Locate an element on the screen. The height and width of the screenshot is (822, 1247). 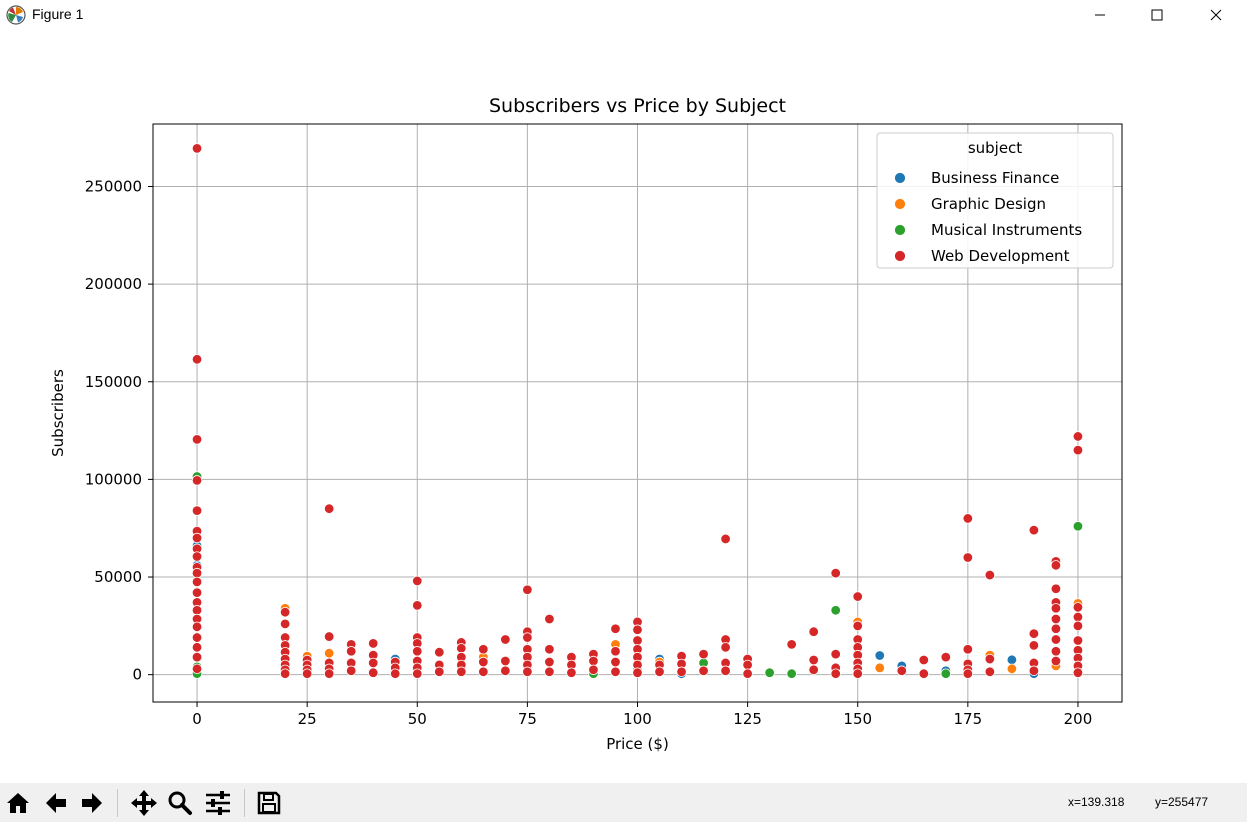
legend-box is located at coordinates (995, 200).